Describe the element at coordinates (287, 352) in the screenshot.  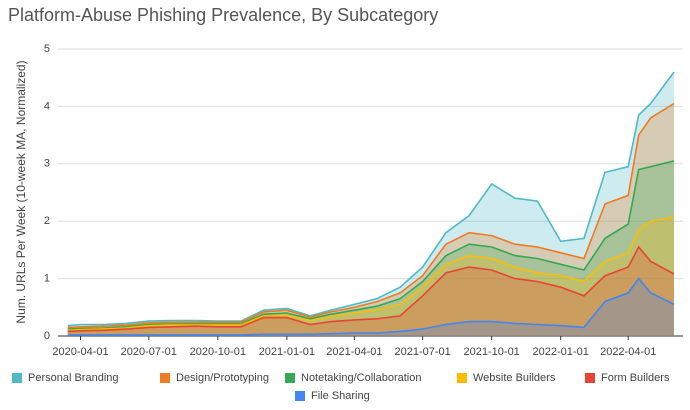
I see `x-tick-label: 2021-01-01` at that location.